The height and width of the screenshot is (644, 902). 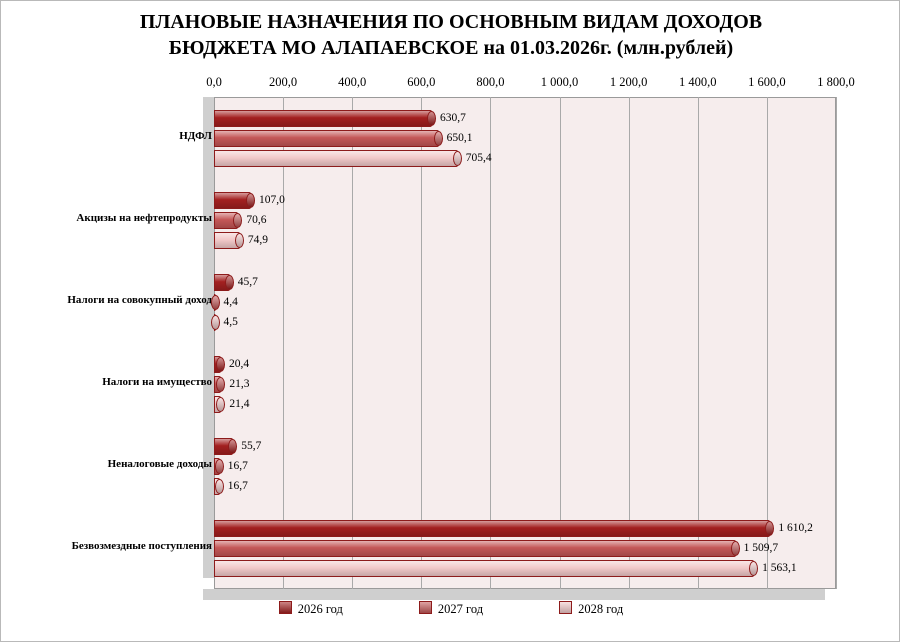 What do you see at coordinates (559, 82) in the screenshot?
I see `x-tick-label: 1 000,0` at bounding box center [559, 82].